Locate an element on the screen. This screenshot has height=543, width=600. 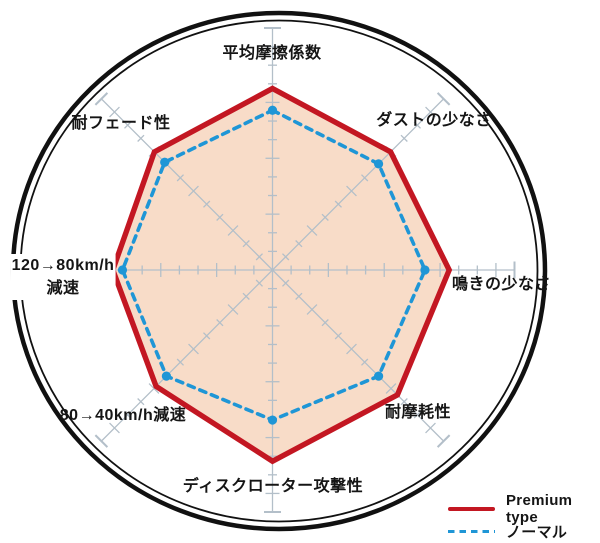
axis-label-rotor-attack: ディスクローター攻撃性 is located at coordinates (273, 486).